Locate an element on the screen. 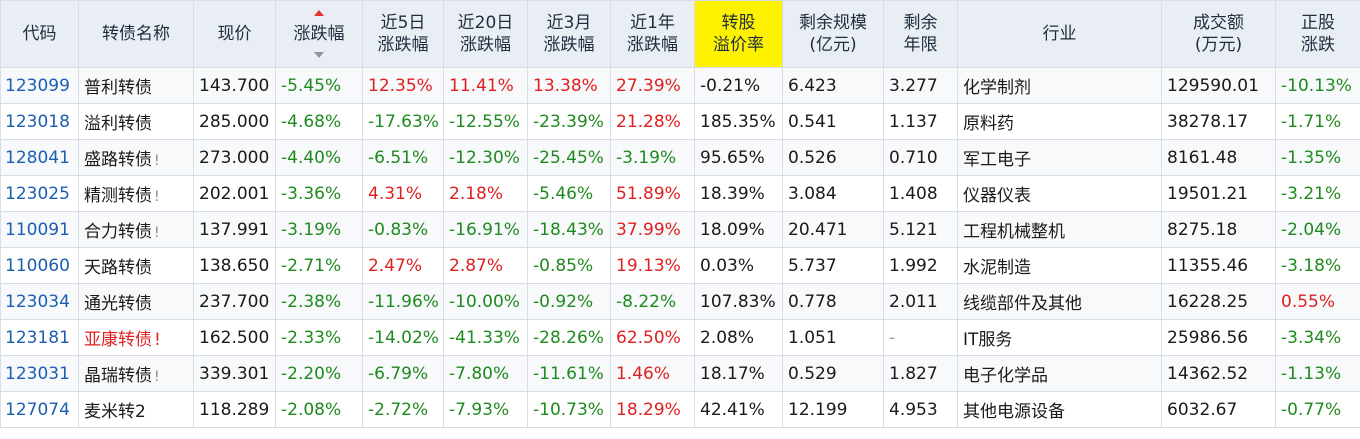  header-remaining-scale: 剩余规模 (亿元) is located at coordinates (833, 34).